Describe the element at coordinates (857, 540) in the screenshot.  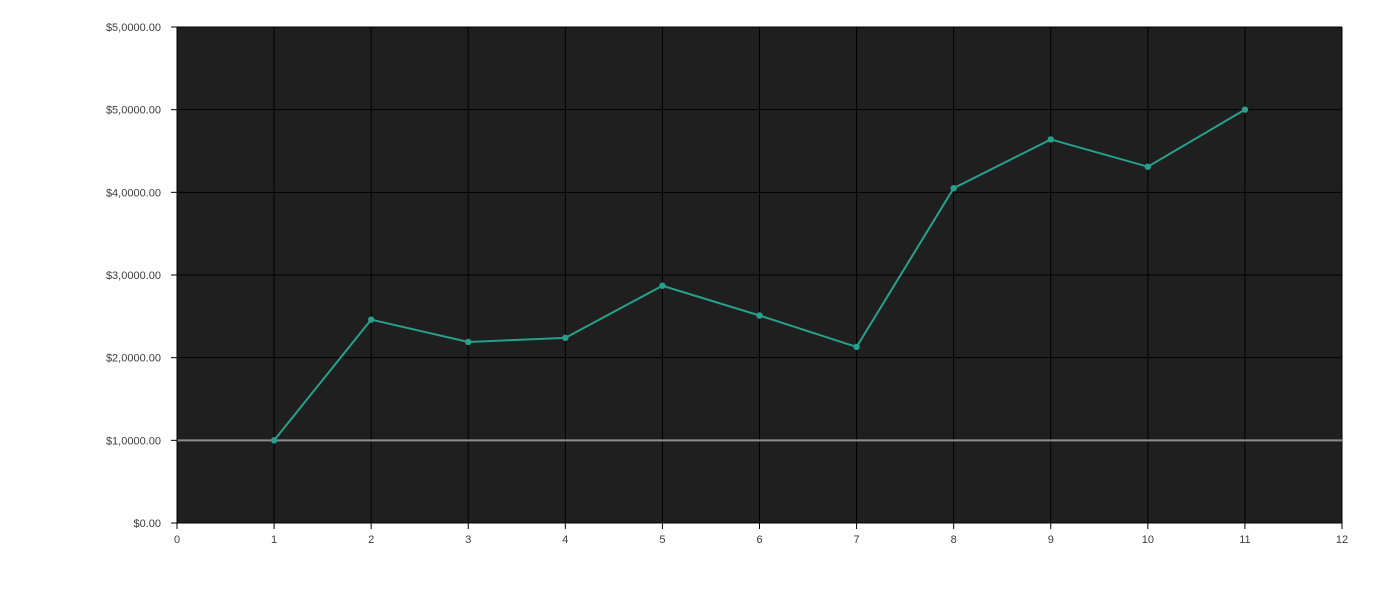
I see `x-tick-label-7: 7` at that location.